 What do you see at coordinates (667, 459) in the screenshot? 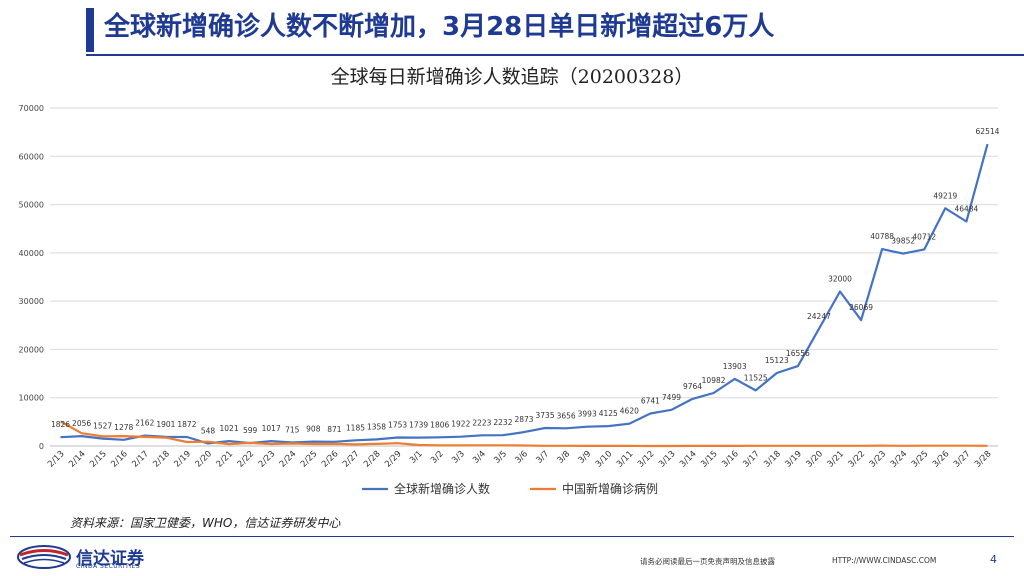
I see `x-tick-label: 3/13` at bounding box center [667, 459].